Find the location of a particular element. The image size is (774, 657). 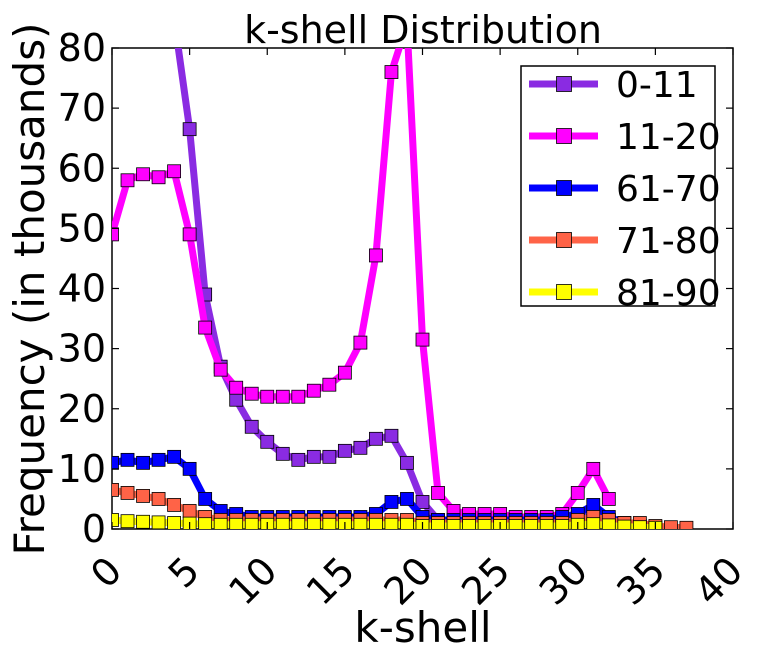

y-tick-label: 80 is located at coordinates (82, 48).